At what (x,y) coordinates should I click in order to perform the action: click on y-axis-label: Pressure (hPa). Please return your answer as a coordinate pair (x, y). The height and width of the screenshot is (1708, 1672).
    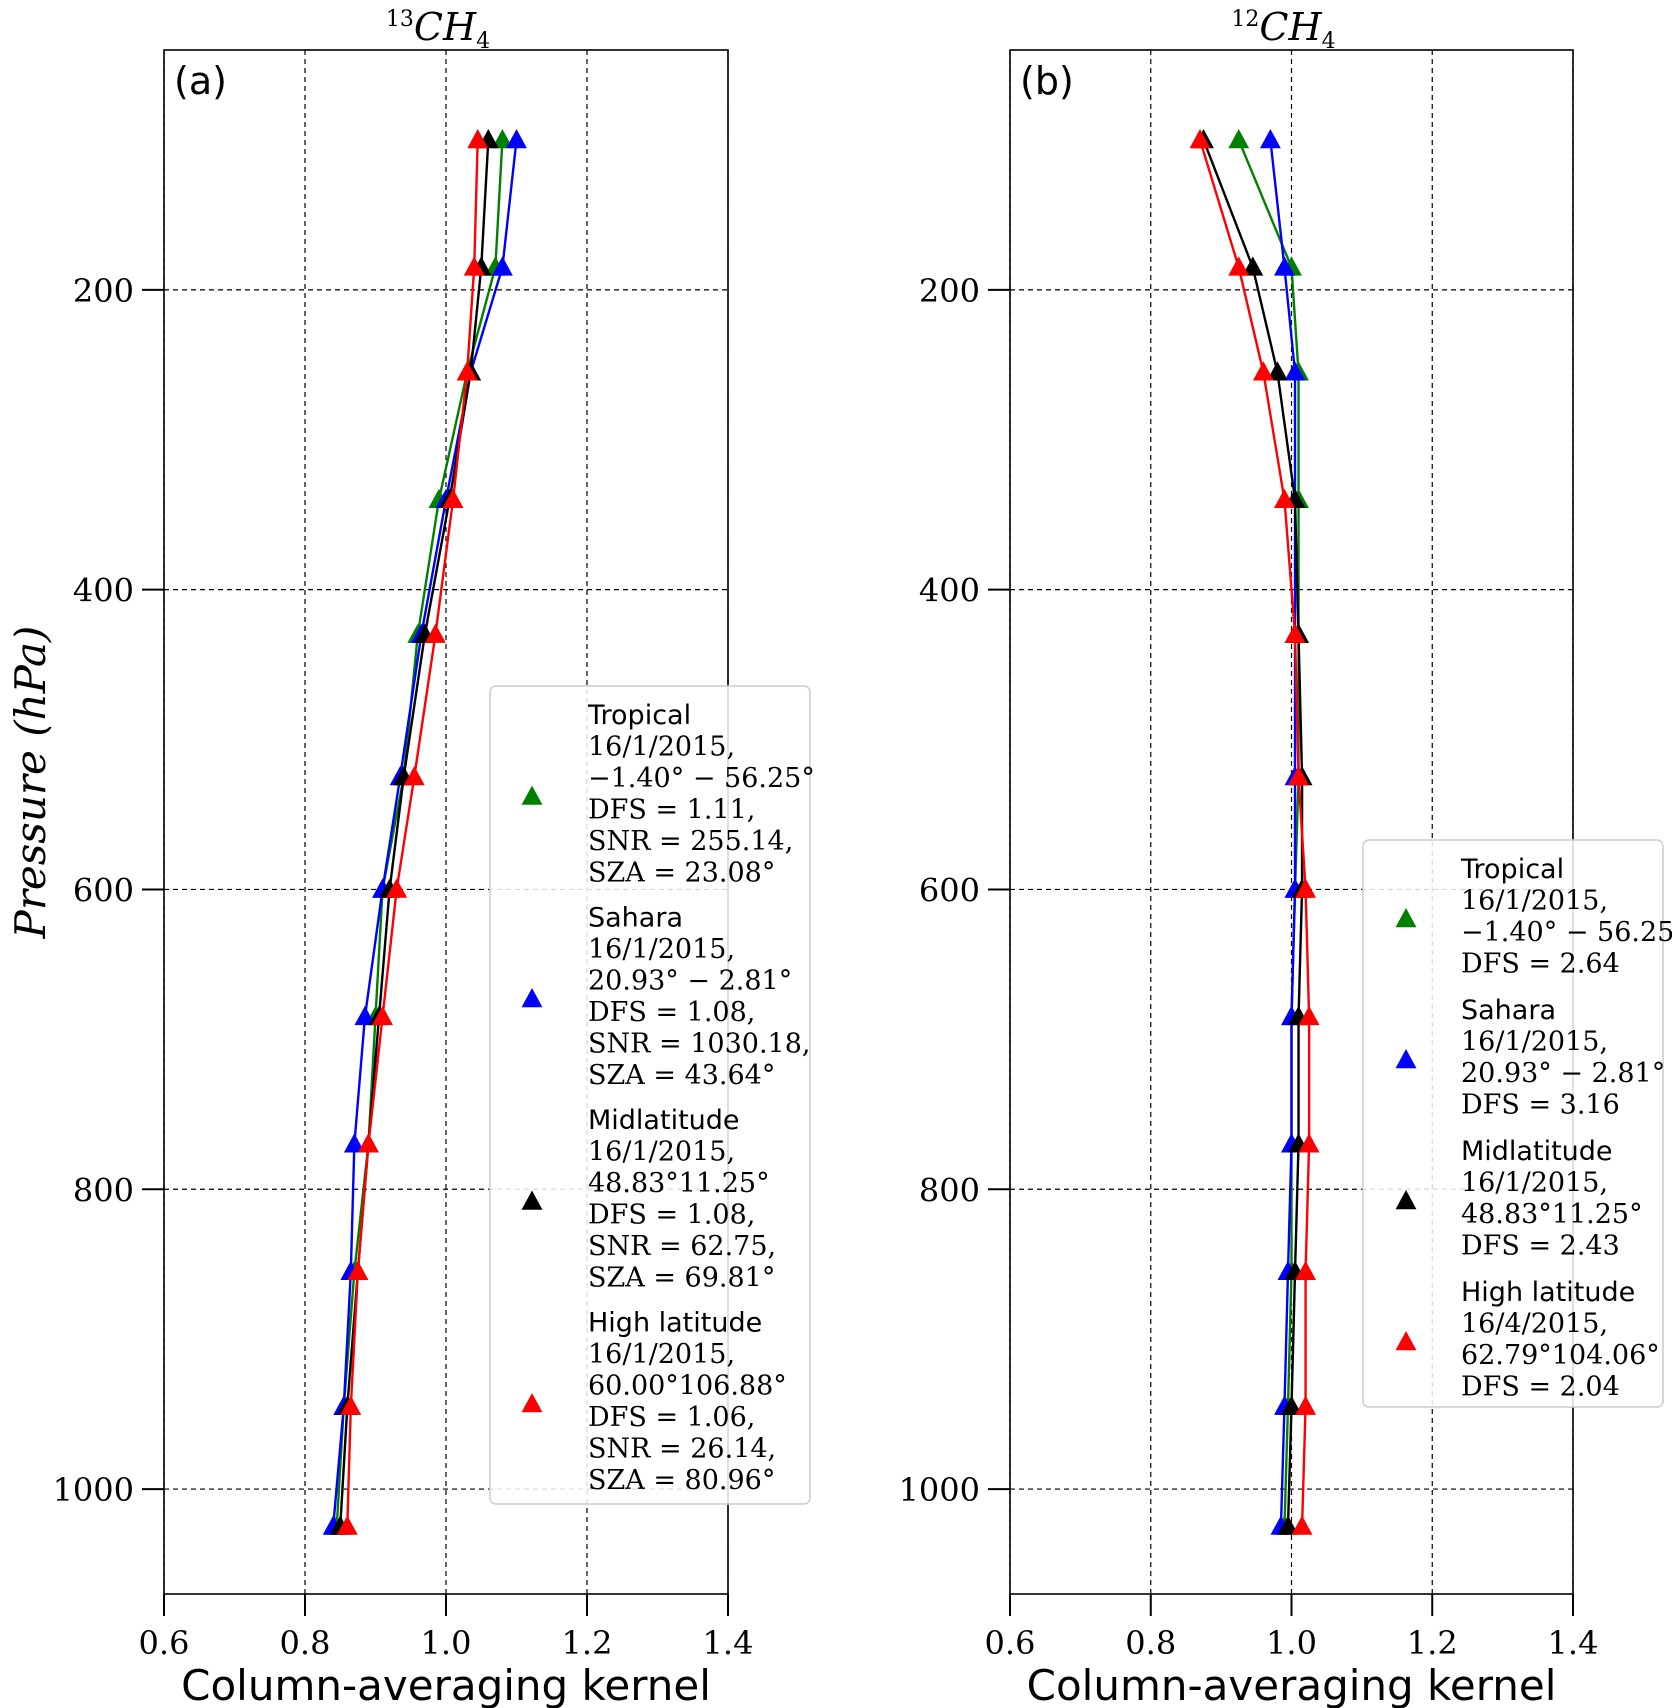
    Looking at the image, I should click on (30, 783).